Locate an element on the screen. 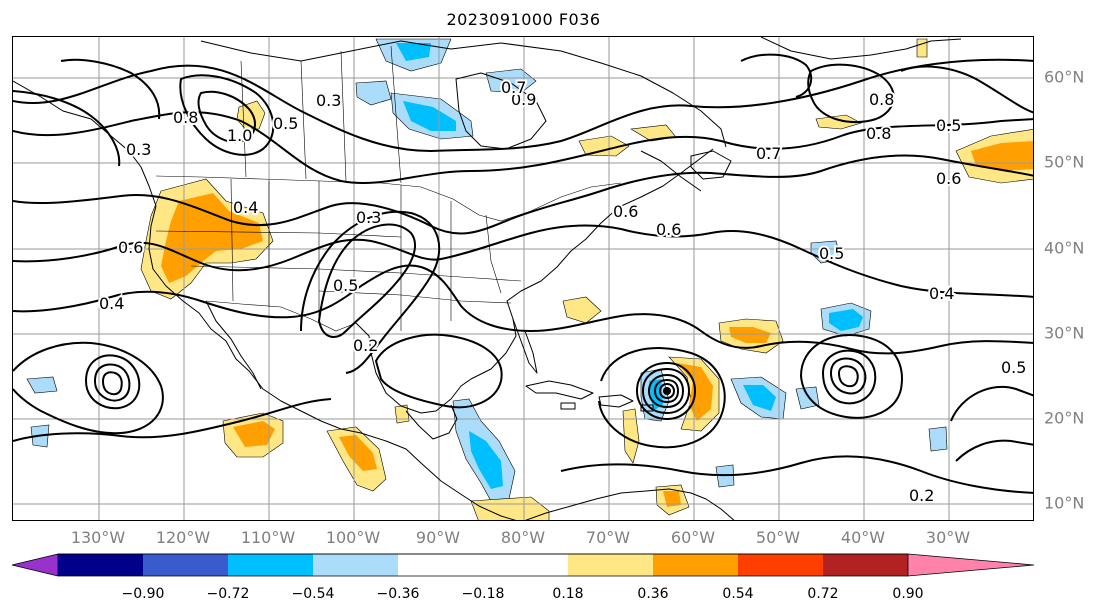  shade-labrador-yellow is located at coordinates (604, 146).